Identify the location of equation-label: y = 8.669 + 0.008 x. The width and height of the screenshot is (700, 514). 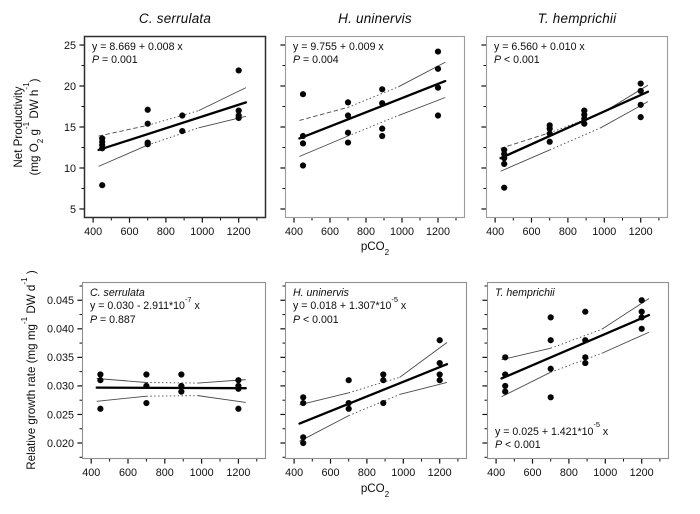
(137, 47).